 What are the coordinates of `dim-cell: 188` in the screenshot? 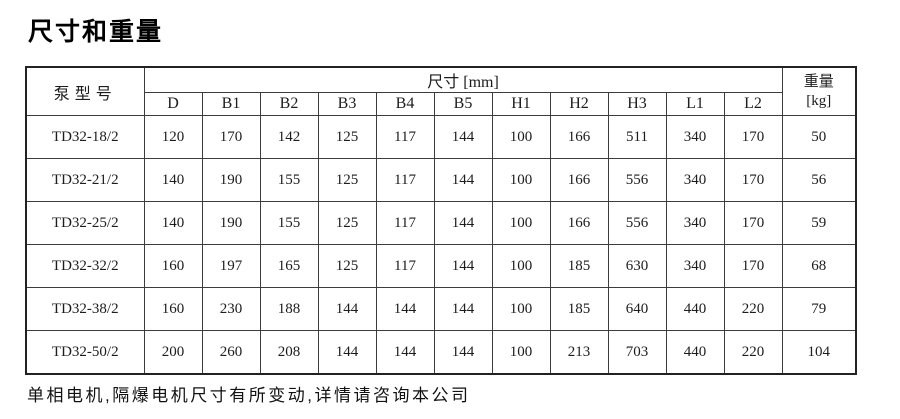 It's located at (289, 309).